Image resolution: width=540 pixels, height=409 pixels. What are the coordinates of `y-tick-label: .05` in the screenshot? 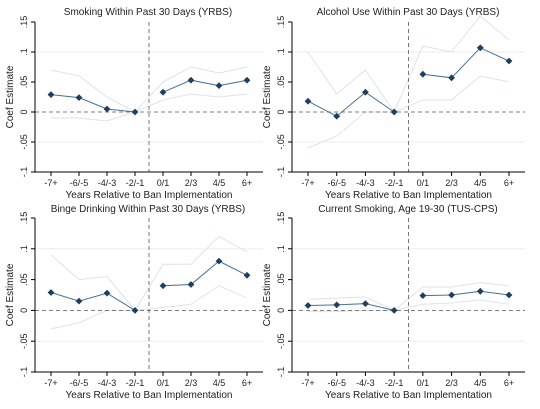 It's located at (24, 82).